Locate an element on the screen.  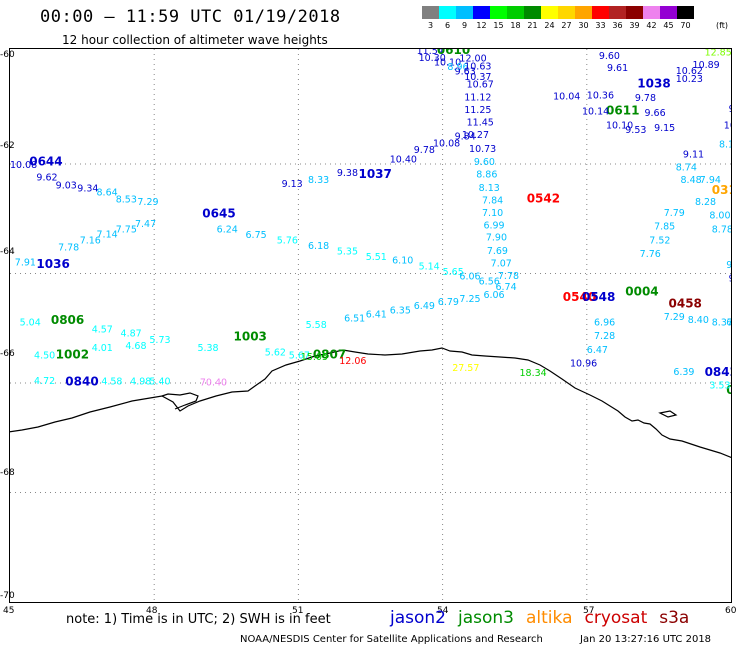
wave-height-value: 9.16 is located at coordinates (730, 279).